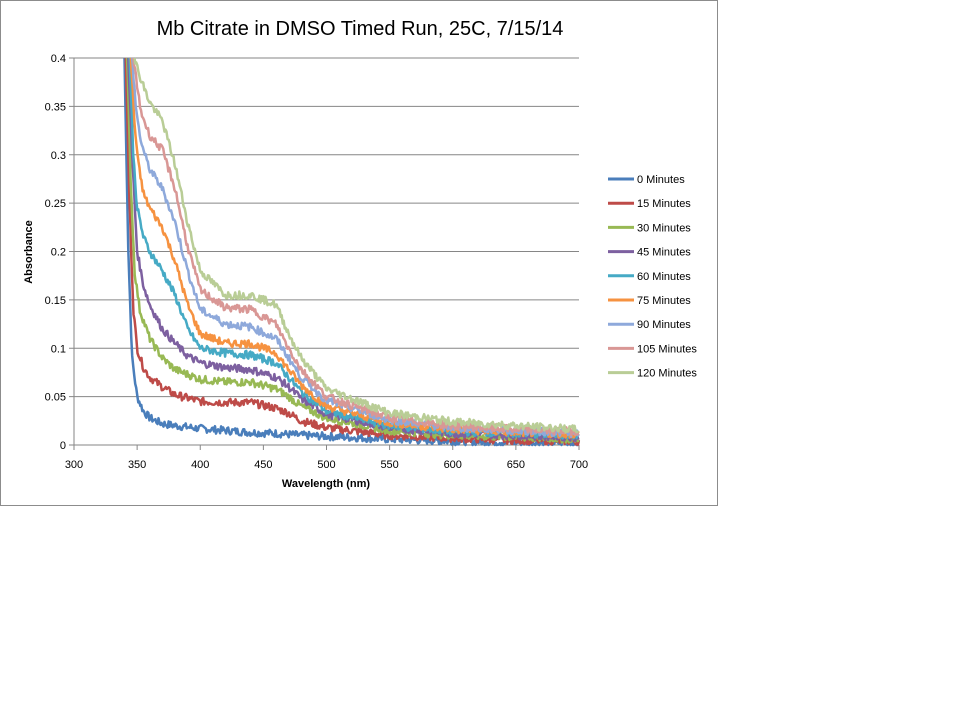 The image size is (960, 720). What do you see at coordinates (55, 204) in the screenshot?
I see `y-tick-label: 0.25` at bounding box center [55, 204].